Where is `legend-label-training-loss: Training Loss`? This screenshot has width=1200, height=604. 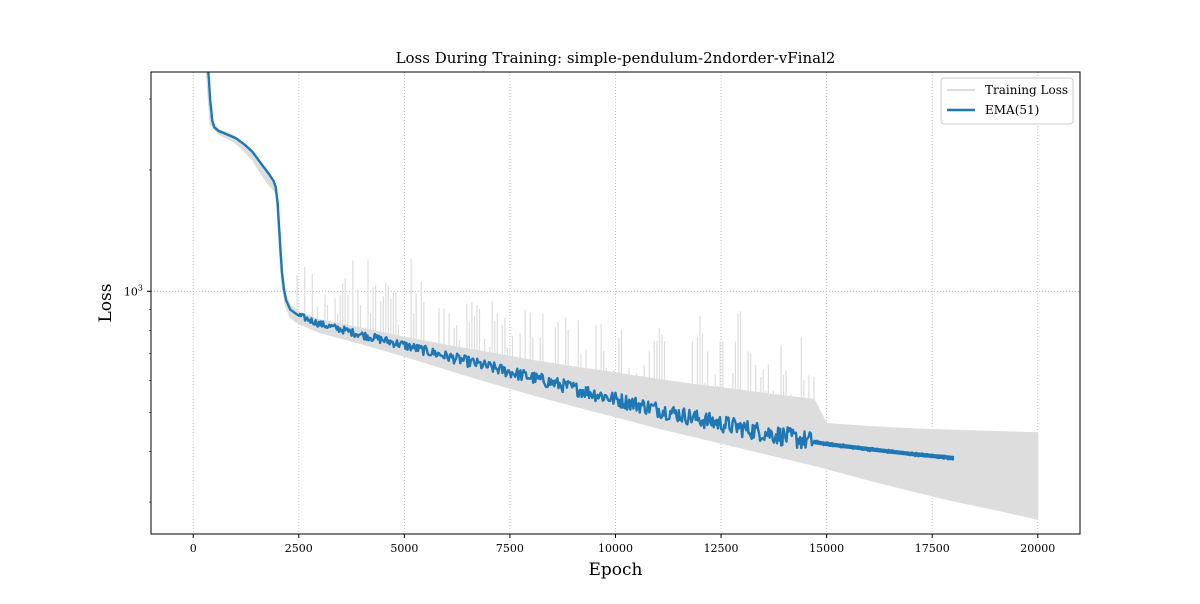 legend-label-training-loss: Training Loss is located at coordinates (1026, 90).